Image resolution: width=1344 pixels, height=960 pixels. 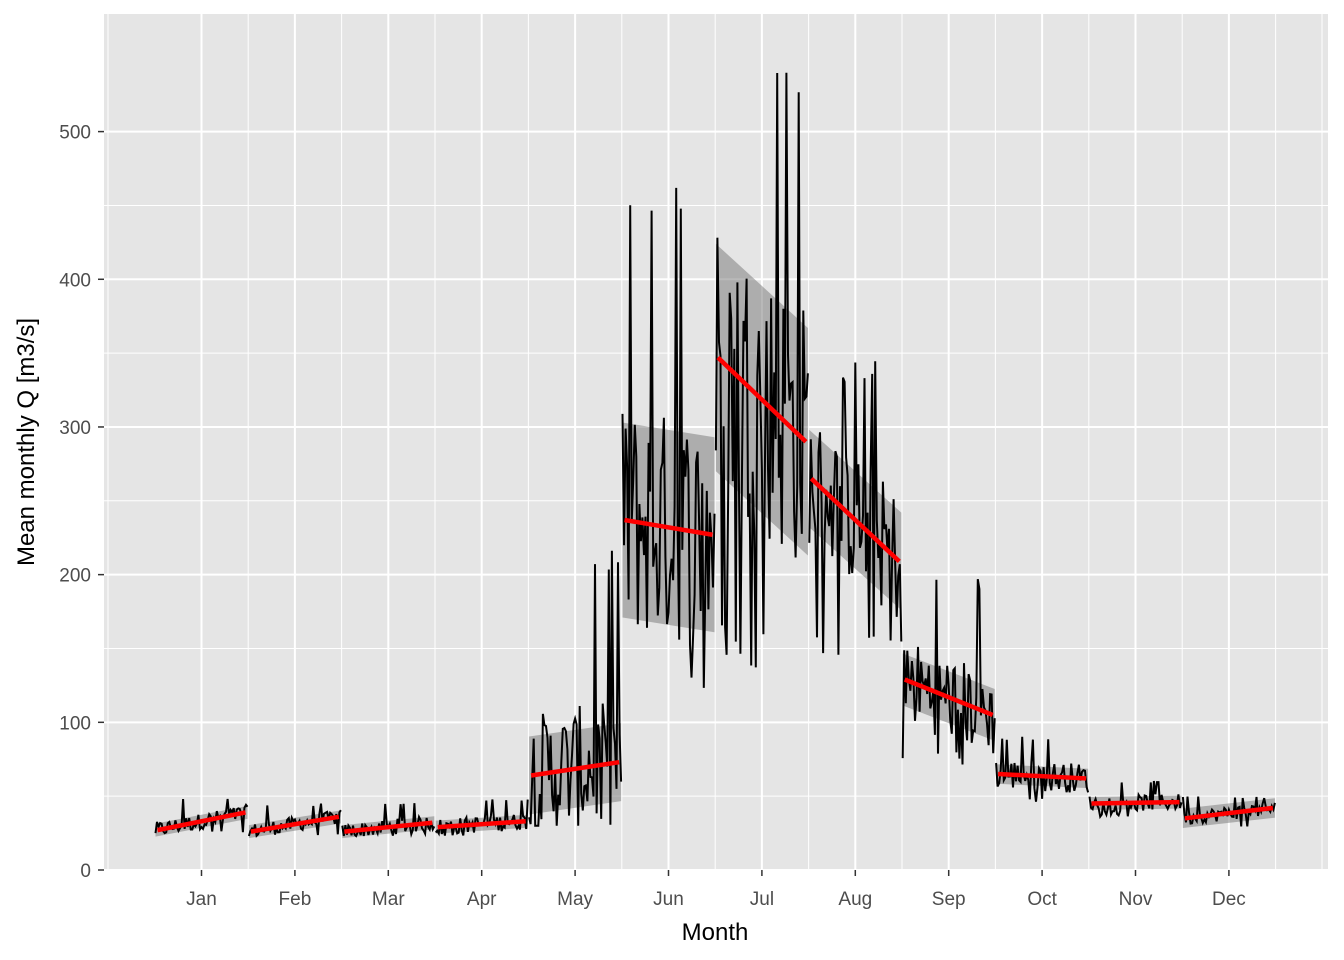 I want to click on x-tick-label-mar: Mar, so click(x=388, y=899).